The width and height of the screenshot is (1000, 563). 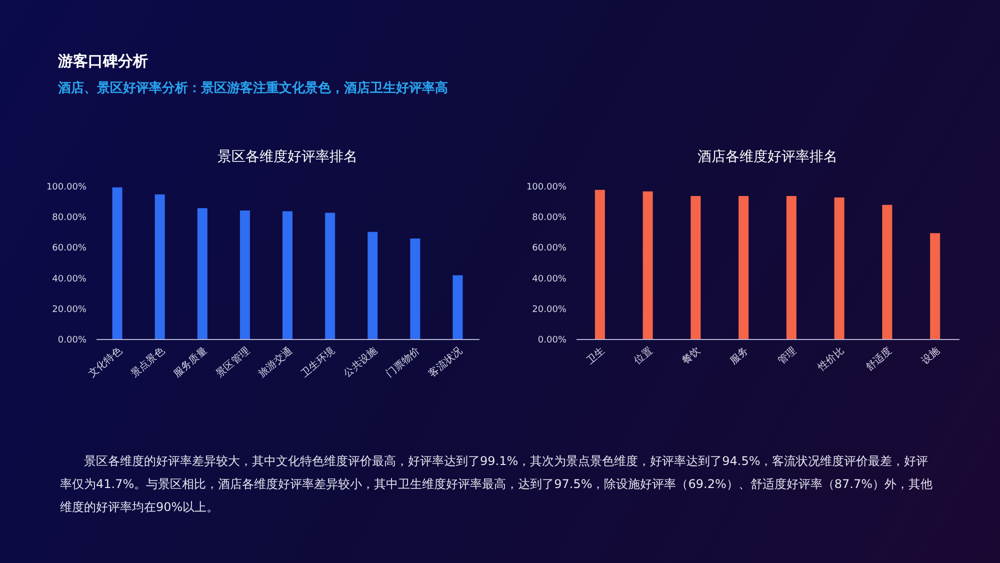 I want to click on chart-title: 景区各维度好评率排名, so click(x=288, y=157).